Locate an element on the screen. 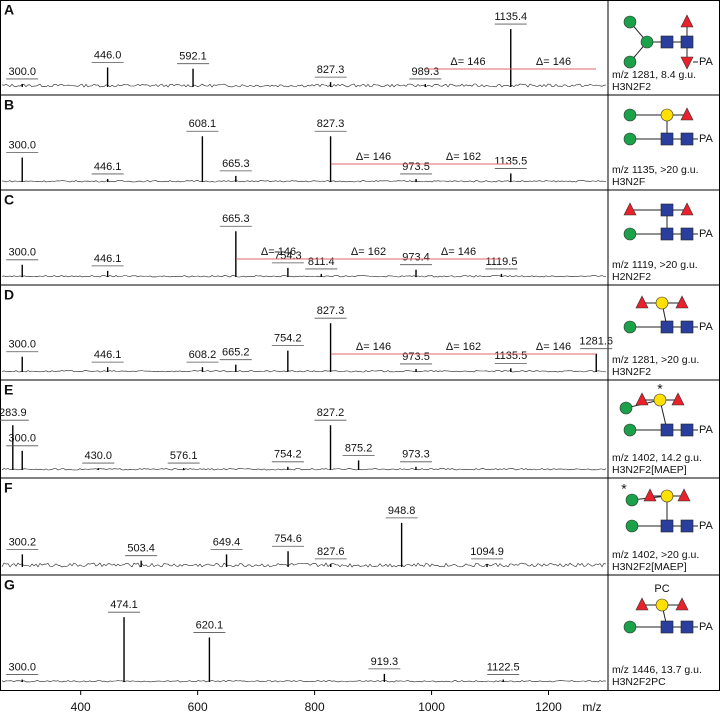  peak-label: 973.5 is located at coordinates (416, 167).